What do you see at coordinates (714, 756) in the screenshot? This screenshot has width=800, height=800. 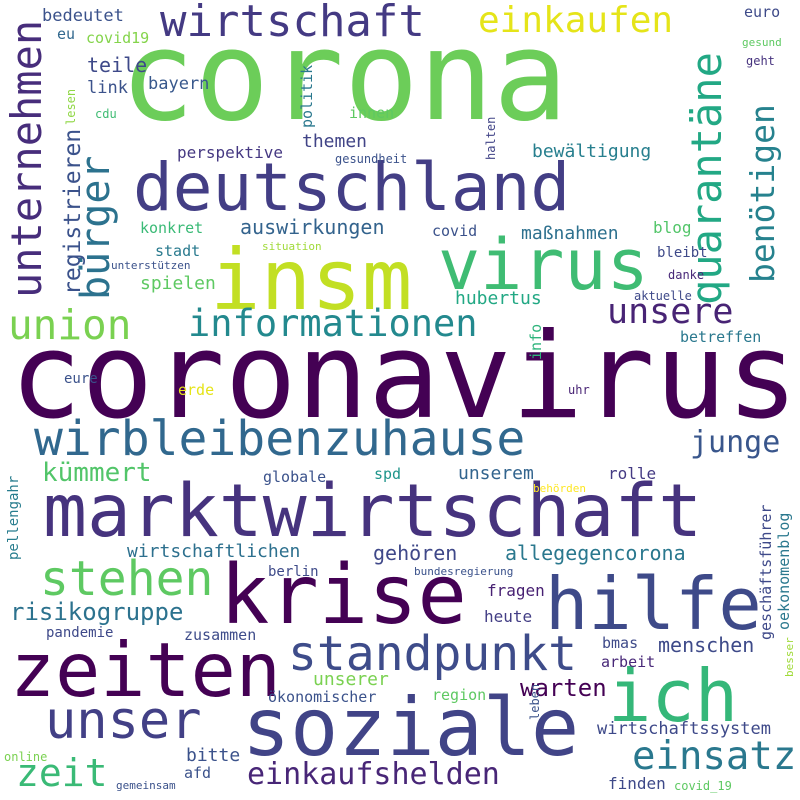 I see `word-einsatz: einsatz` at bounding box center [714, 756].